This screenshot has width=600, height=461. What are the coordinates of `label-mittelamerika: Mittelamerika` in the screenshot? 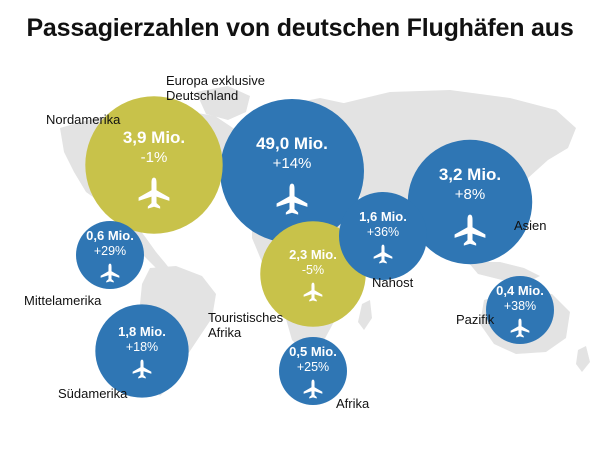 It's located at (63, 300).